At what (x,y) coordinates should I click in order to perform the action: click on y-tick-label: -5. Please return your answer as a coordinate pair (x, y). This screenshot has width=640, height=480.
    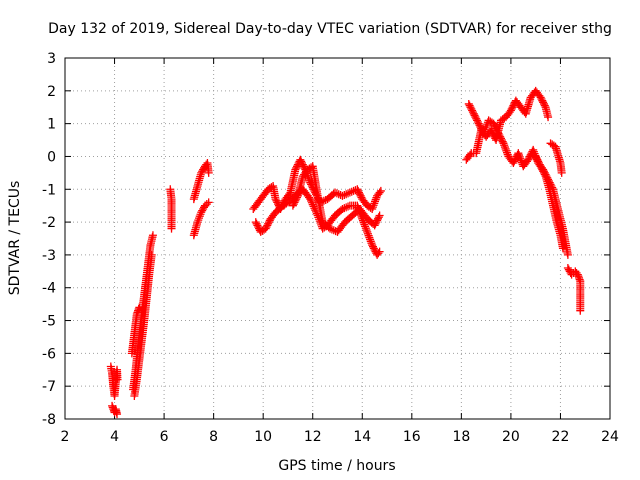
    Looking at the image, I should click on (49, 322).